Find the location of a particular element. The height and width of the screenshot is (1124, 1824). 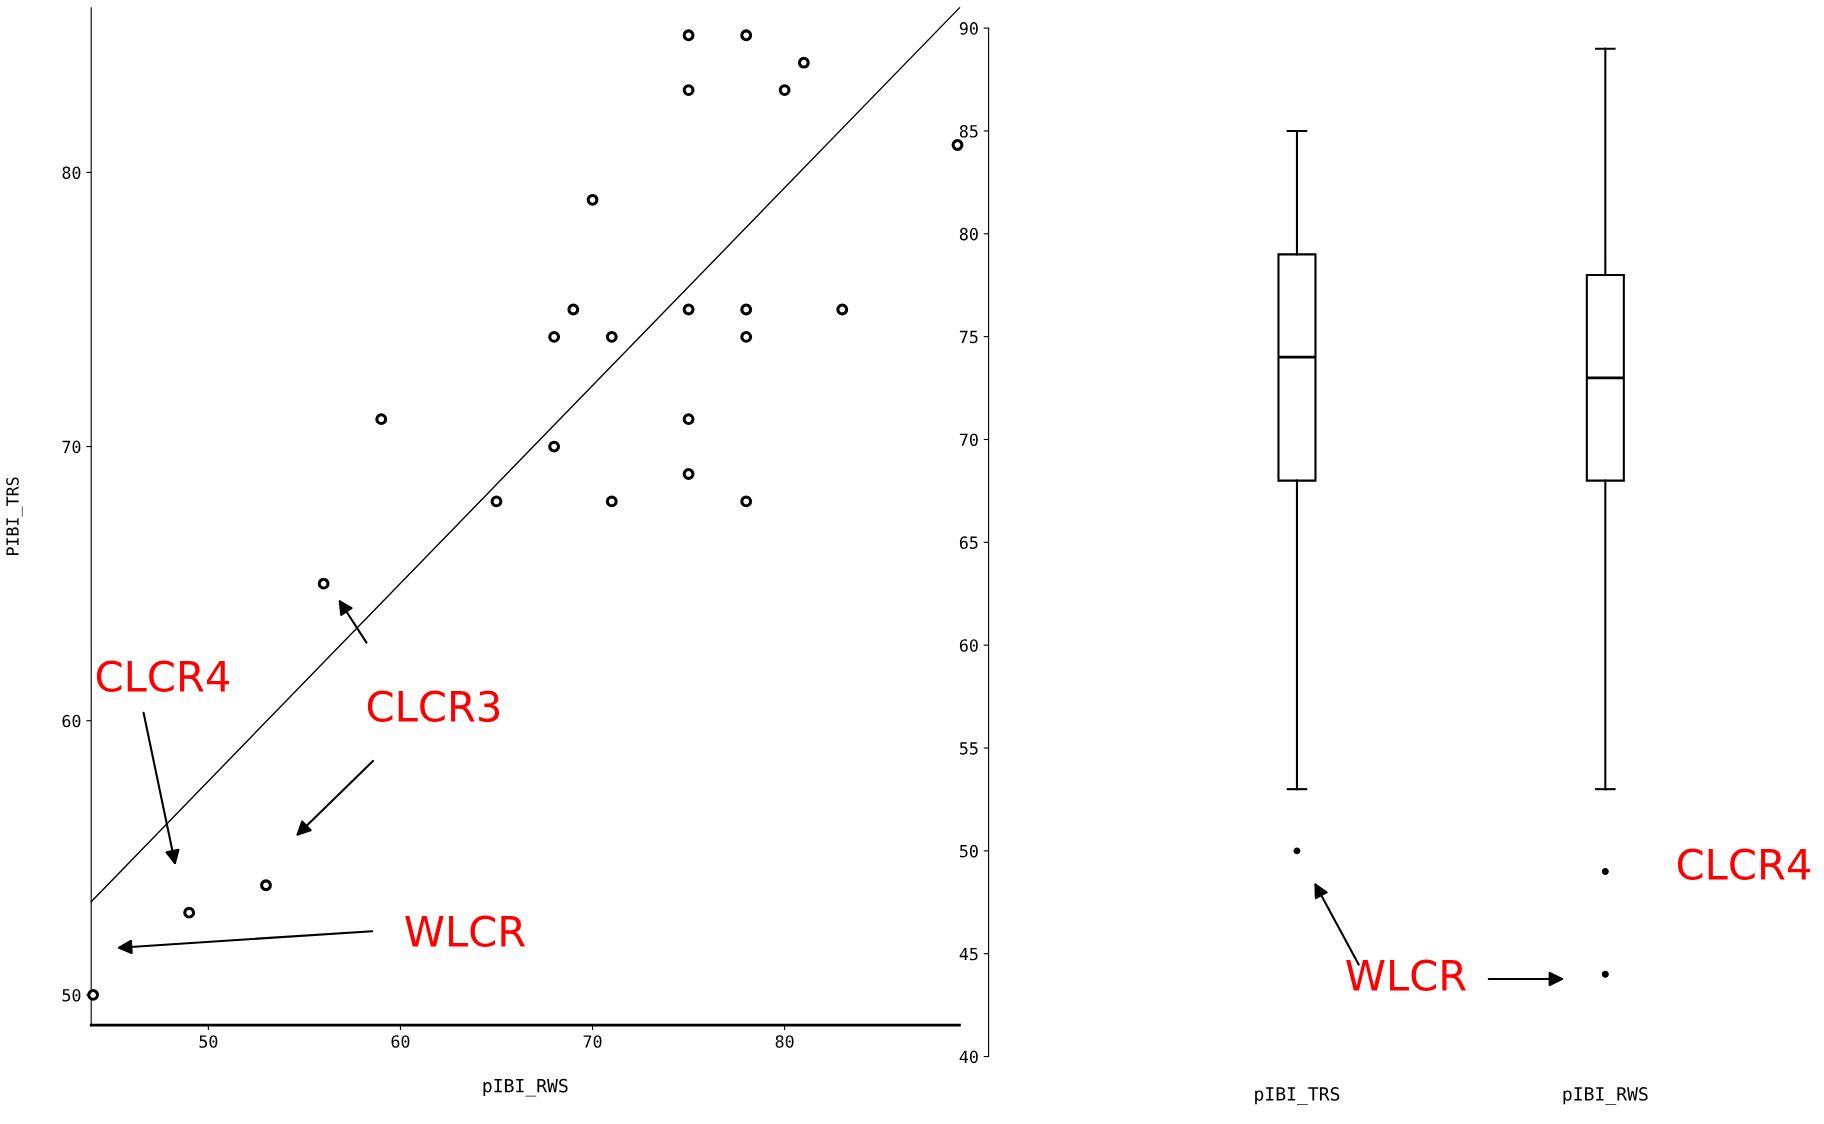

x-tick-label: 50 is located at coordinates (208, 1041).